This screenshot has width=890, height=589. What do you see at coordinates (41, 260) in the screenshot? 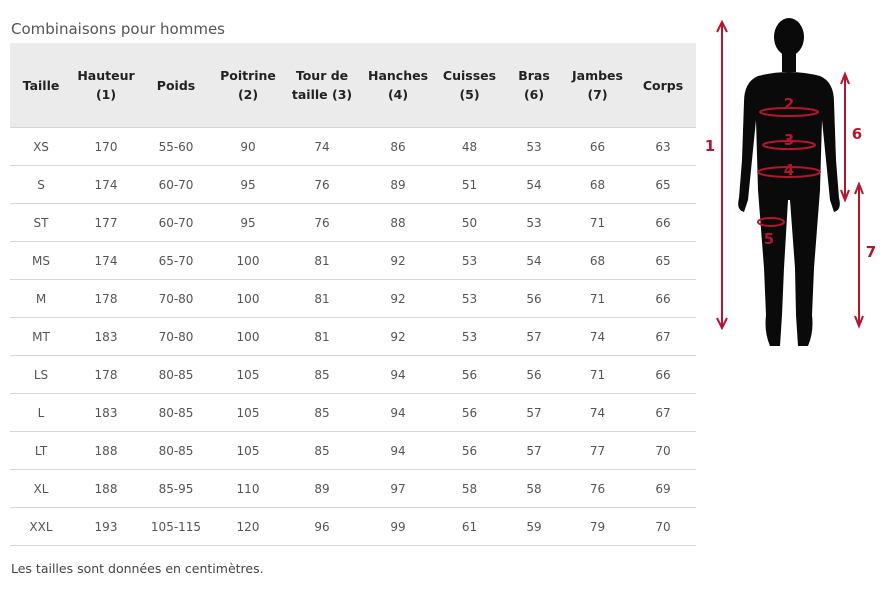
I see `table-cell: MS` at bounding box center [41, 260].